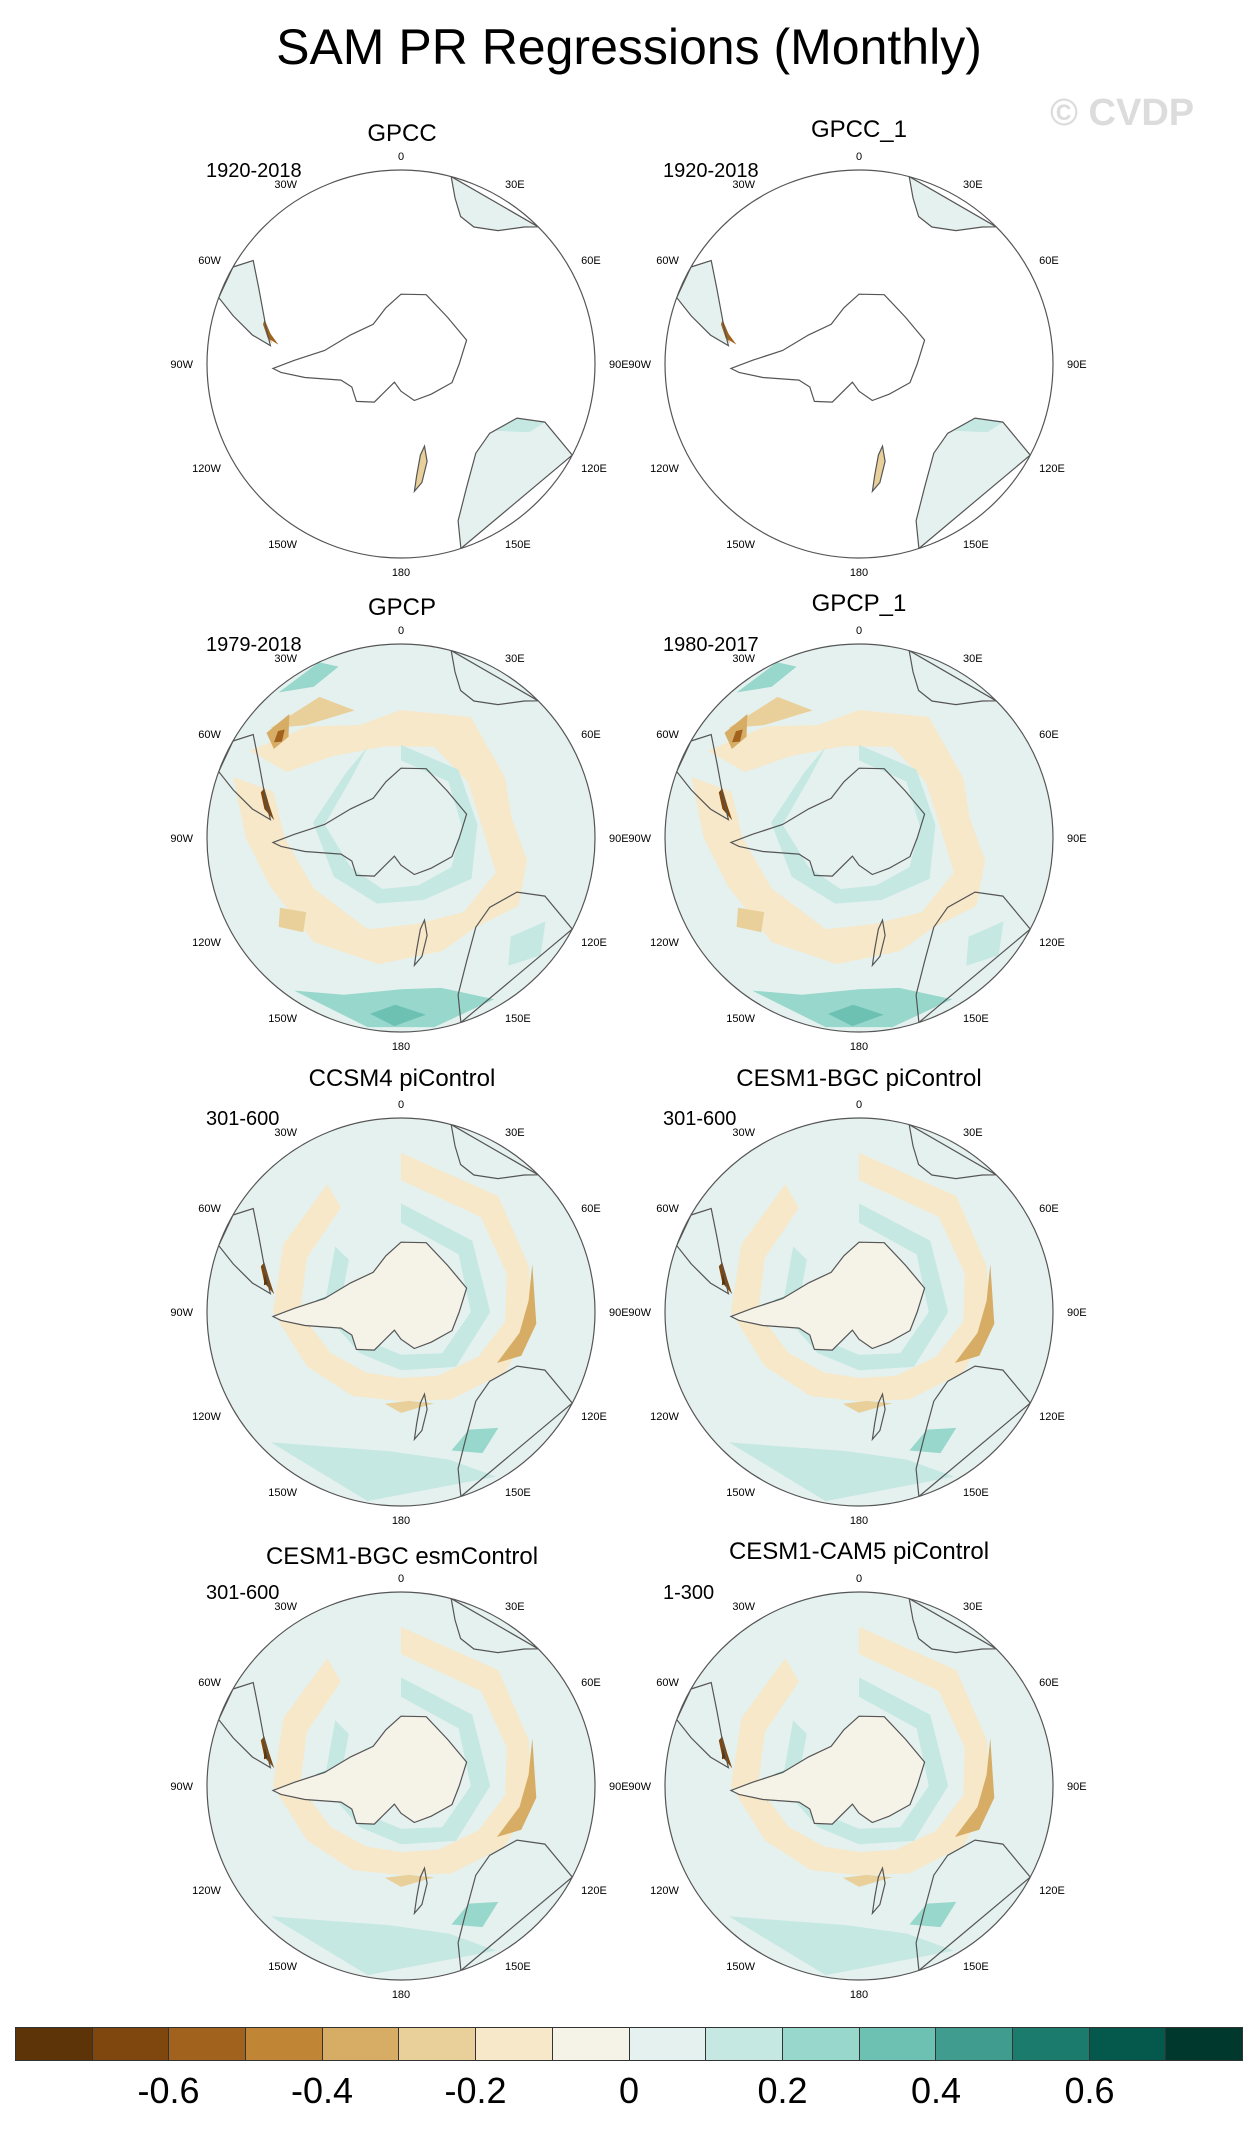 The height and width of the screenshot is (2130, 1258). What do you see at coordinates (841, 1472) in the screenshot?
I see `wet-outer-pacific` at bounding box center [841, 1472].